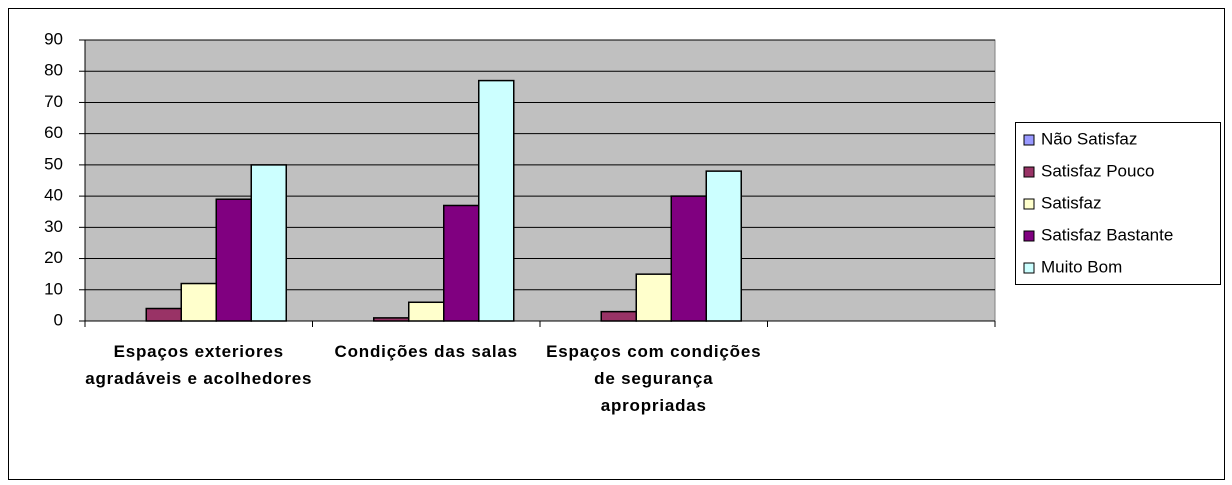  I want to click on legend-label: Muito Bom, so click(1081, 266).